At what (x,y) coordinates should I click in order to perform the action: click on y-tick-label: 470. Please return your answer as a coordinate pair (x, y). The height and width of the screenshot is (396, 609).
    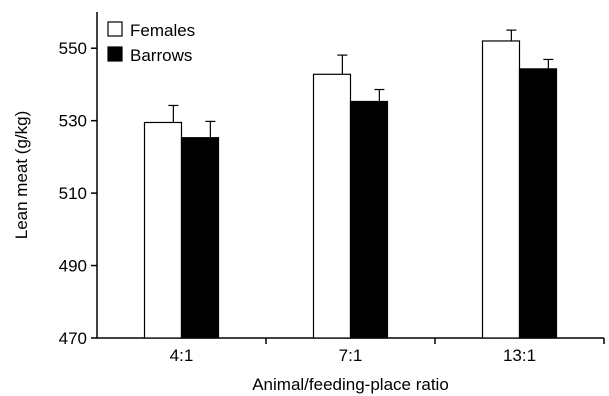
    Looking at the image, I should click on (73, 338).